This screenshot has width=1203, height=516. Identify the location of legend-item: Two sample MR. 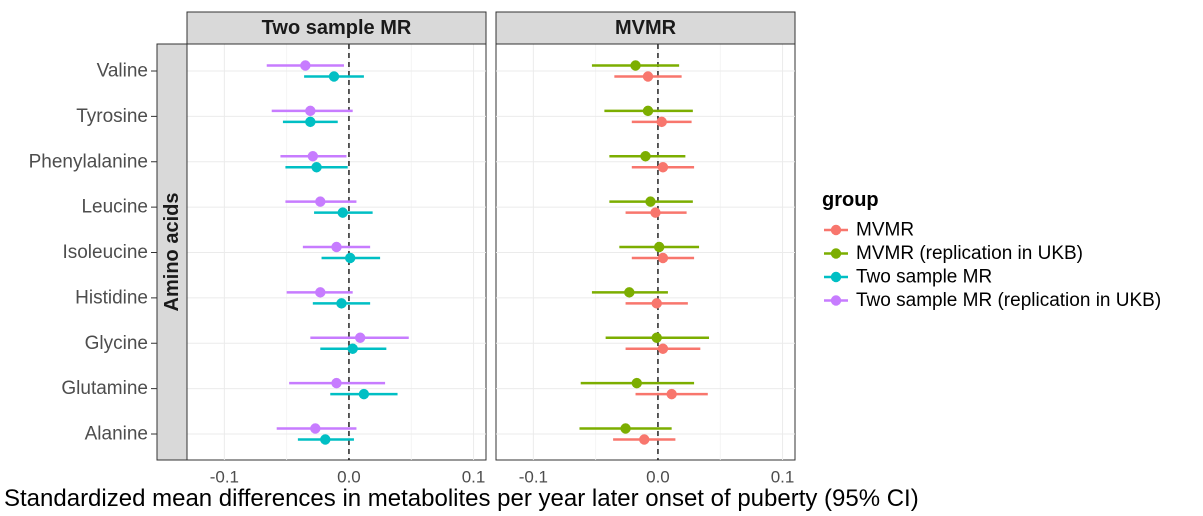
(908, 277).